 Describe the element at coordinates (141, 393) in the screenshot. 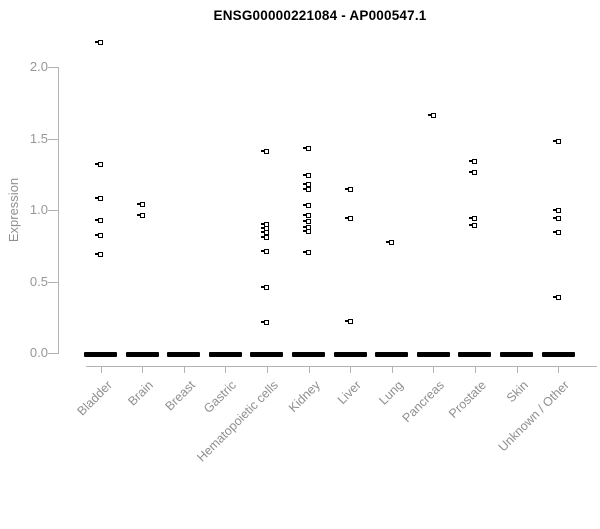

I see `x-category-label: Brain` at that location.